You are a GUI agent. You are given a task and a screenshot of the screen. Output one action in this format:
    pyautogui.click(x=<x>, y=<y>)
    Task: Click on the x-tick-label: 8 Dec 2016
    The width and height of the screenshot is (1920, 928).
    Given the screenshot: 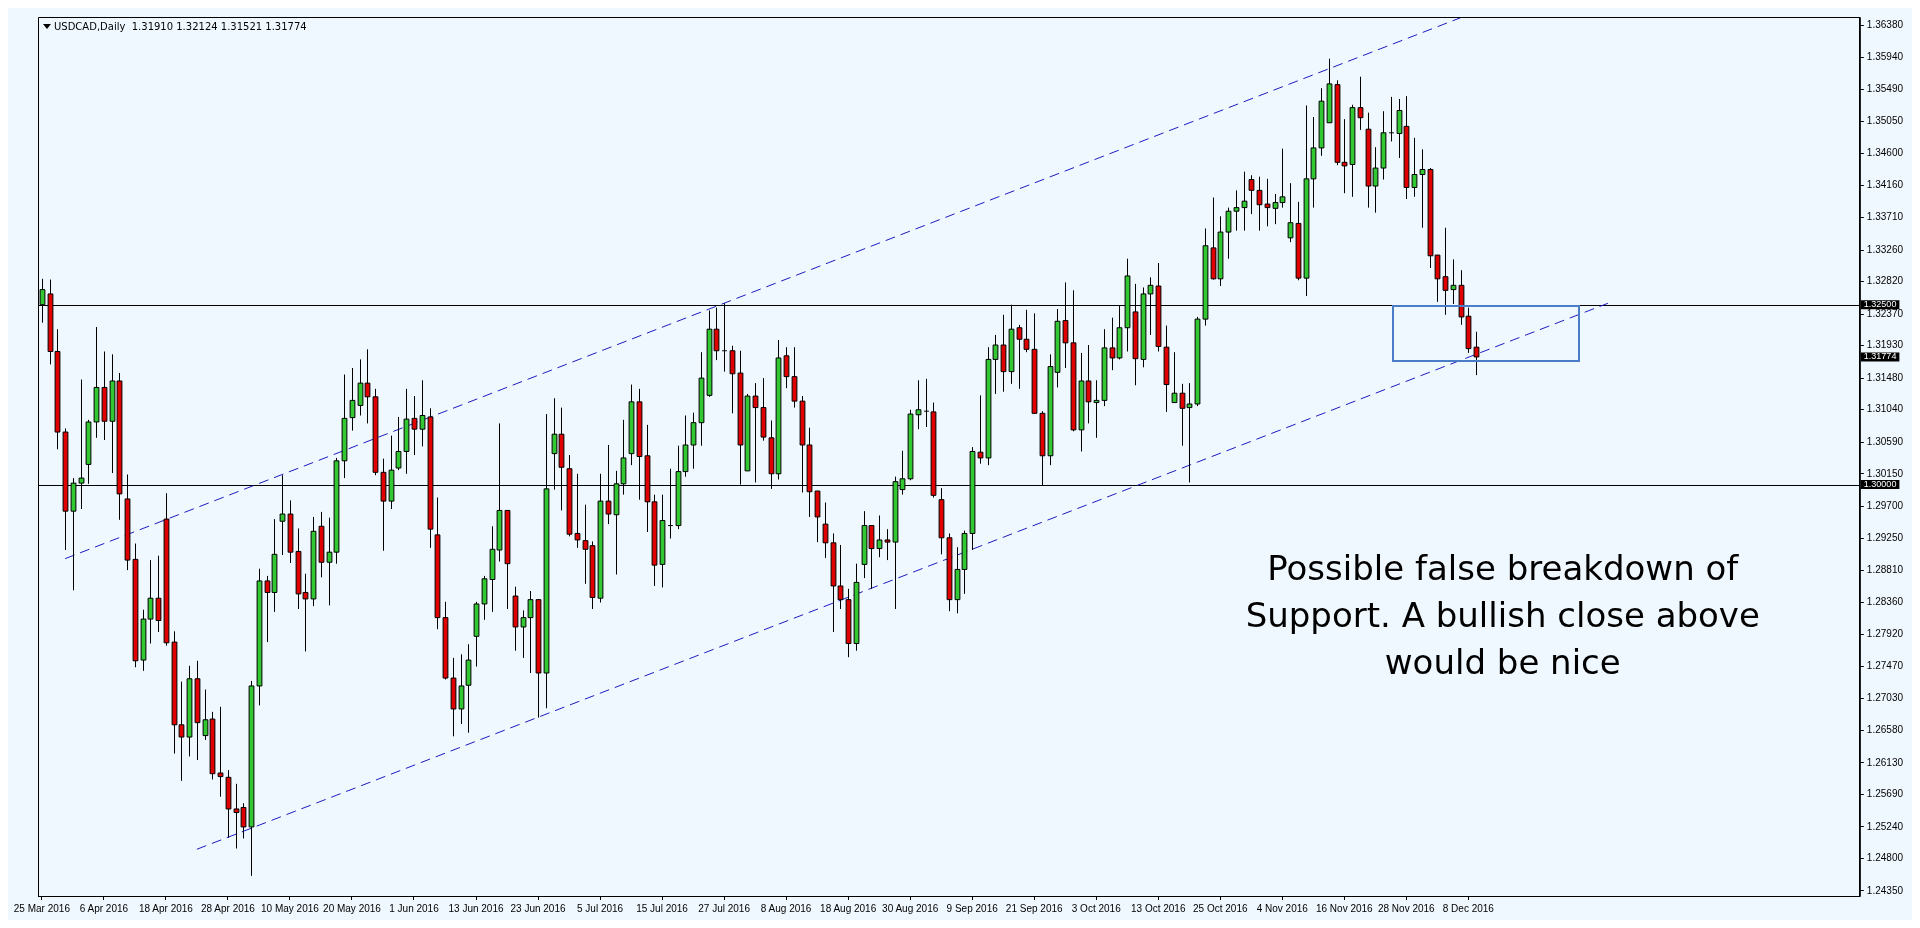 What is the action you would take?
    pyautogui.click(x=1468, y=908)
    